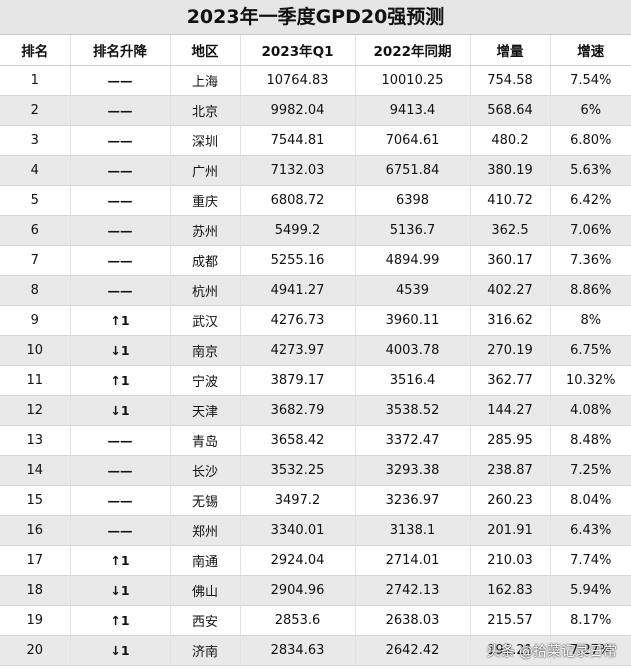 The height and width of the screenshot is (669, 631). What do you see at coordinates (510, 410) in the screenshot?
I see `increment-cell: 144.27` at bounding box center [510, 410].